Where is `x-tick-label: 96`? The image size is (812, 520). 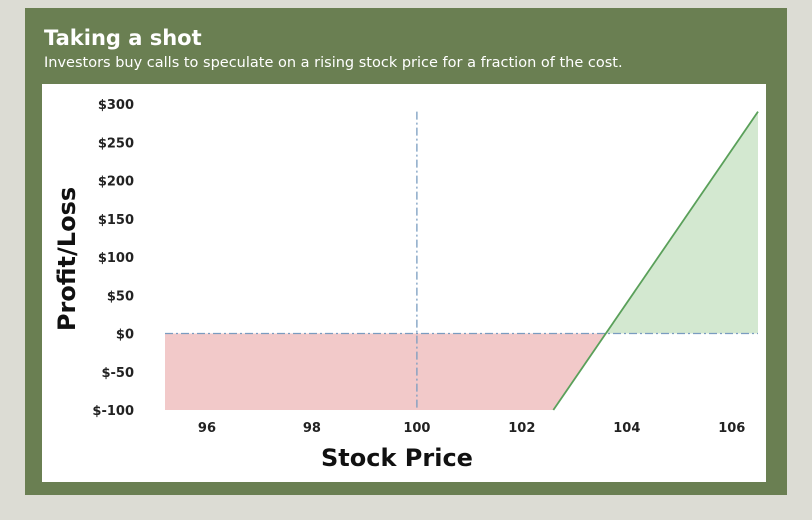
x-tick-label: 96 is located at coordinates (207, 428).